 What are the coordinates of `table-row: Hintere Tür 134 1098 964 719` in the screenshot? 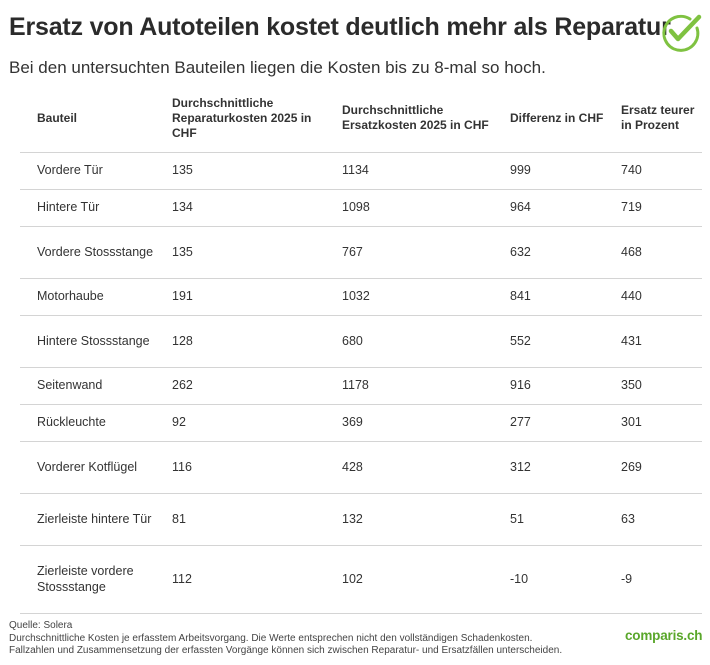 It's located at (361, 208).